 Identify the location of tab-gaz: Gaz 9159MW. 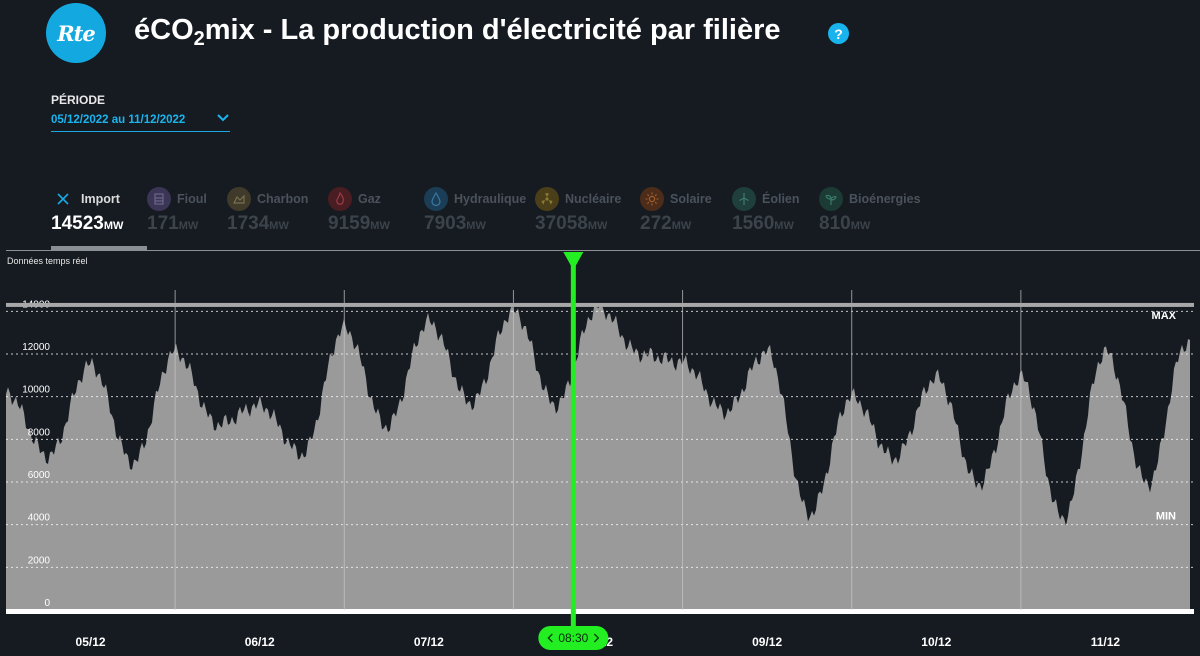
(359, 216).